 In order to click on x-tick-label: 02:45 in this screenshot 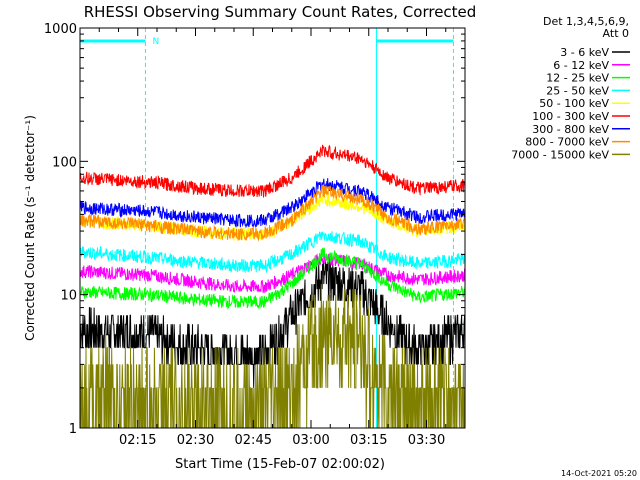, I will do `click(253, 440)`.